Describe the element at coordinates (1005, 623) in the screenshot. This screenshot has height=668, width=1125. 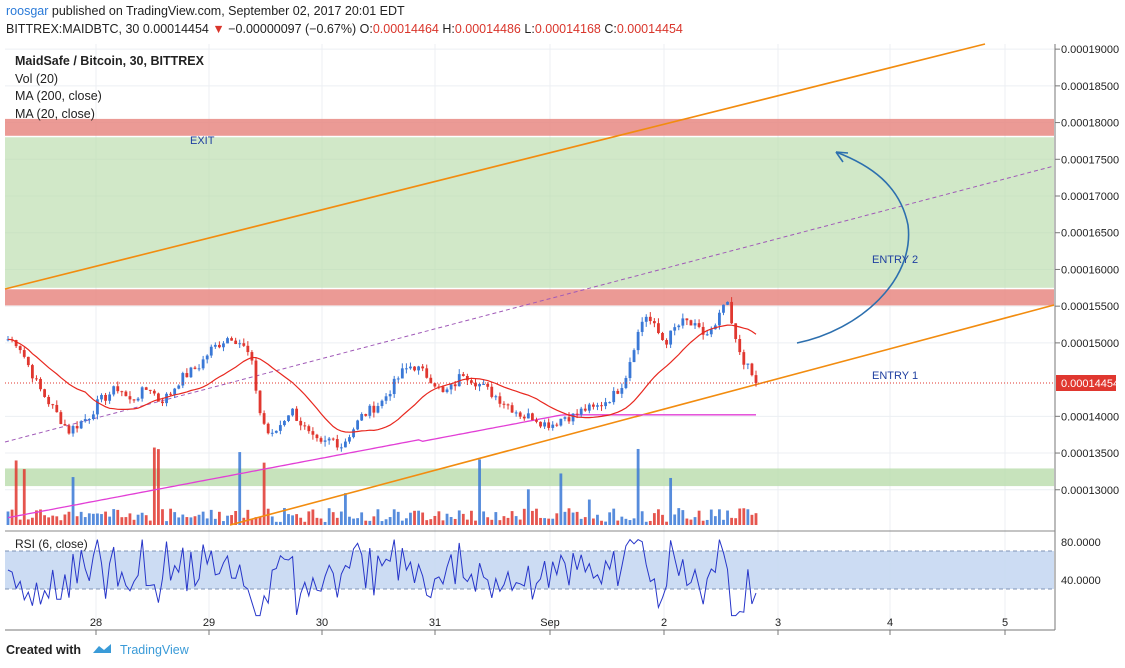
I see `time-tick-label: 5` at that location.